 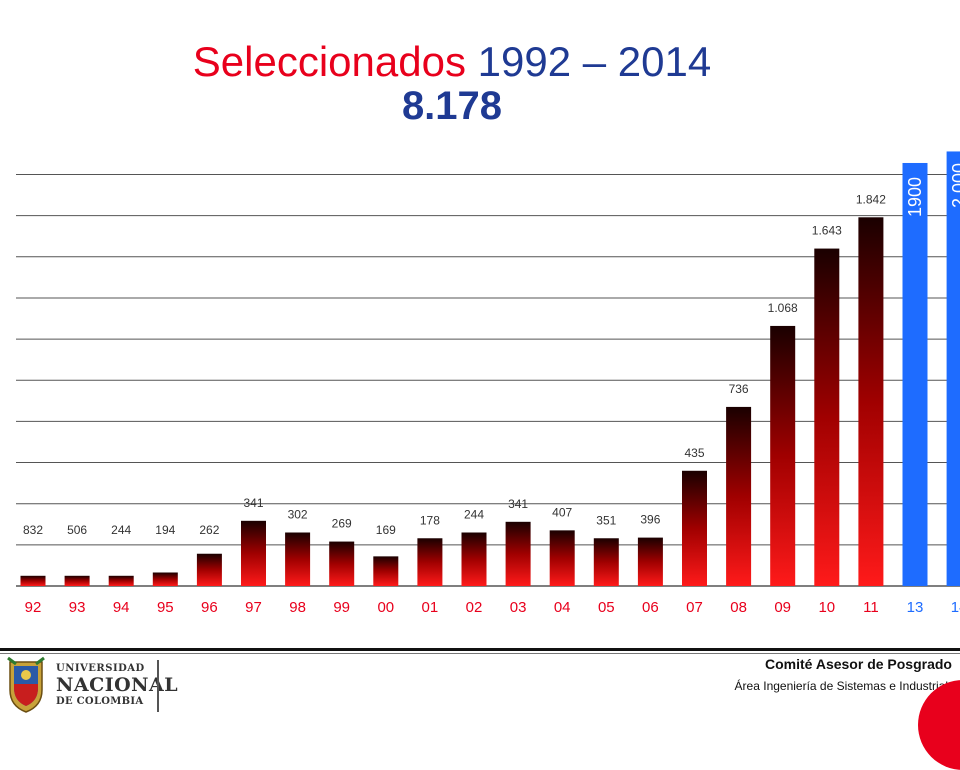 What do you see at coordinates (783, 308) in the screenshot?
I see `value-label: 1.068` at bounding box center [783, 308].